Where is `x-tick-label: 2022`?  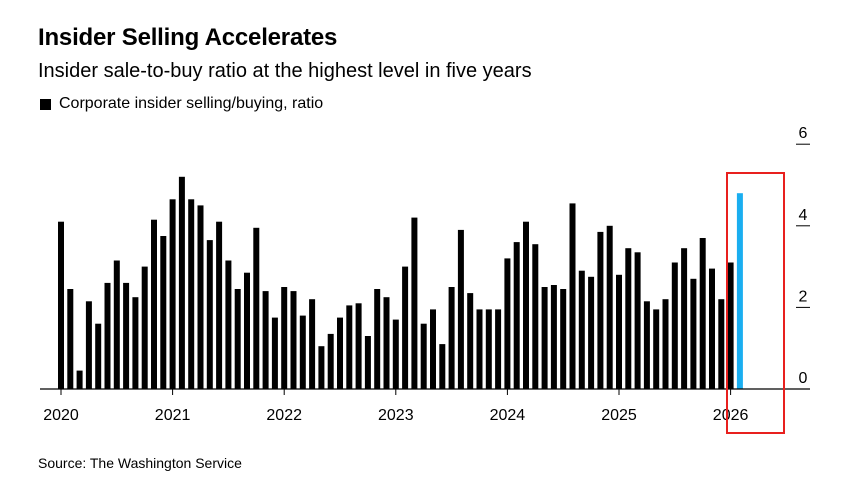
x-tick-label: 2022 is located at coordinates (284, 415).